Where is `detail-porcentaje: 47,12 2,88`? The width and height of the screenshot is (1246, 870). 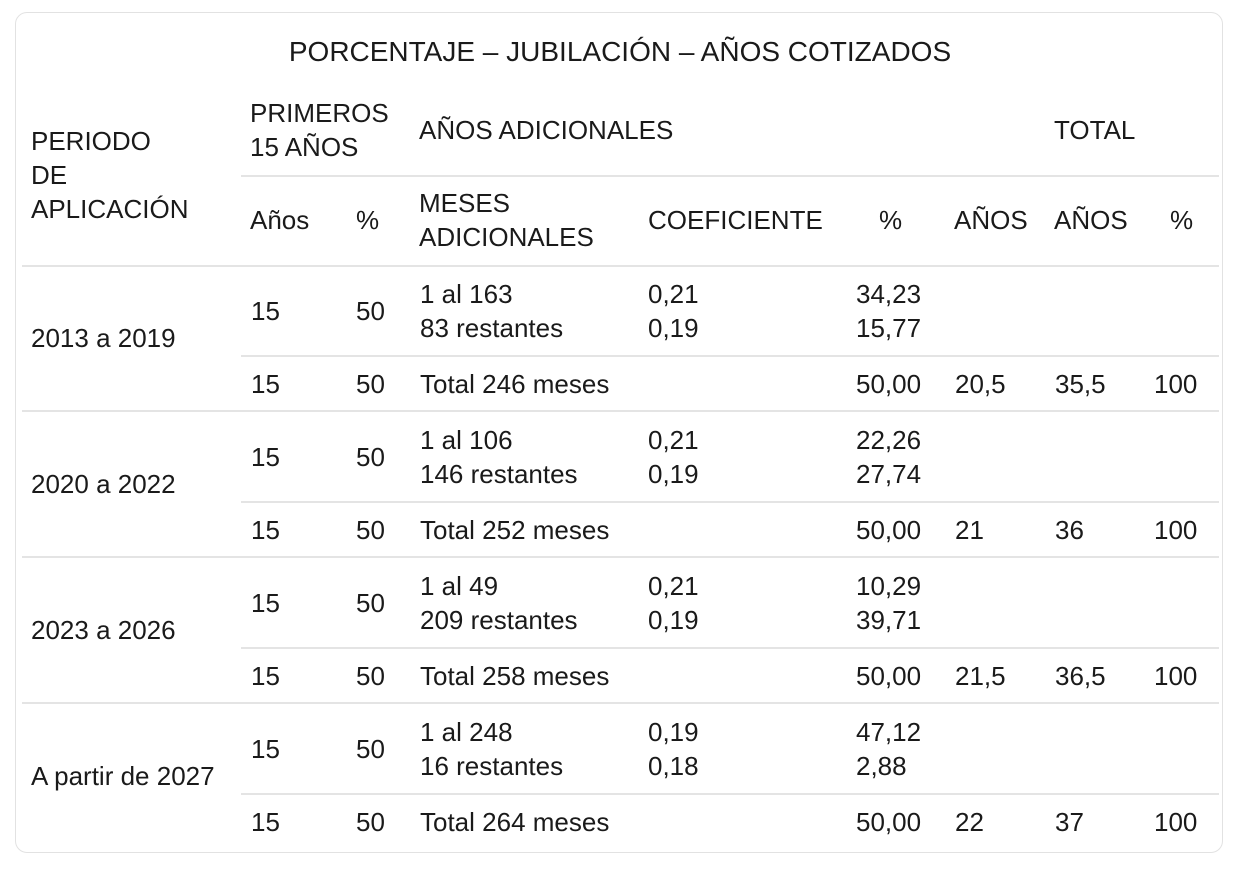 detail-porcentaje: 47,12 2,88 is located at coordinates (889, 749).